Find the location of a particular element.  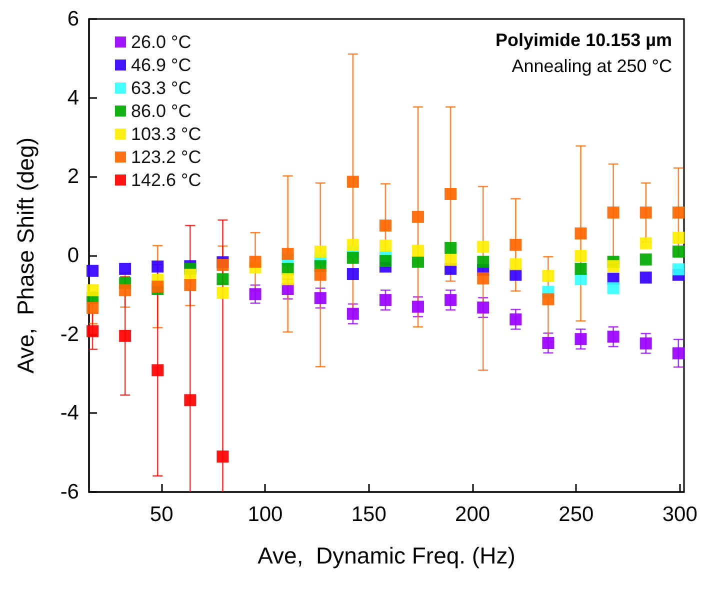

legend-label: 46.9 °C is located at coordinates (161, 65).